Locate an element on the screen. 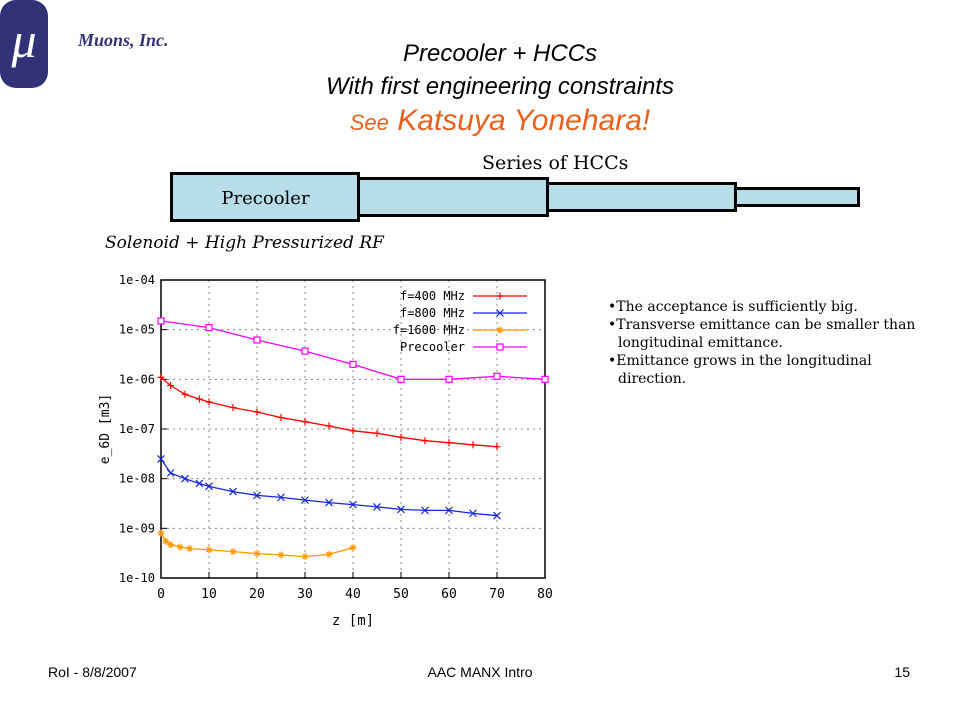 This screenshot has height=720, width=960. chart-series is located at coordinates (353, 439).